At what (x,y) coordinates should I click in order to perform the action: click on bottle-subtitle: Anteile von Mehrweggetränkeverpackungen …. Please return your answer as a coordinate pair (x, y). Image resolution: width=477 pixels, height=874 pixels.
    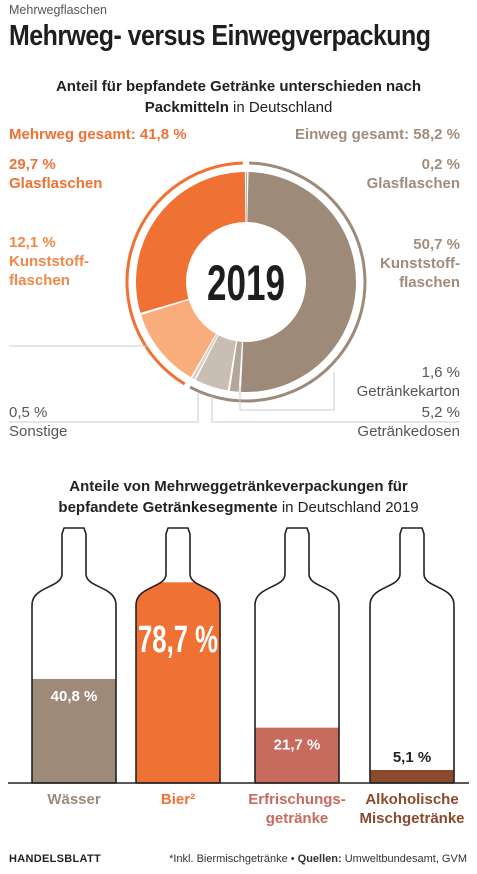
    Looking at the image, I should click on (238, 497).